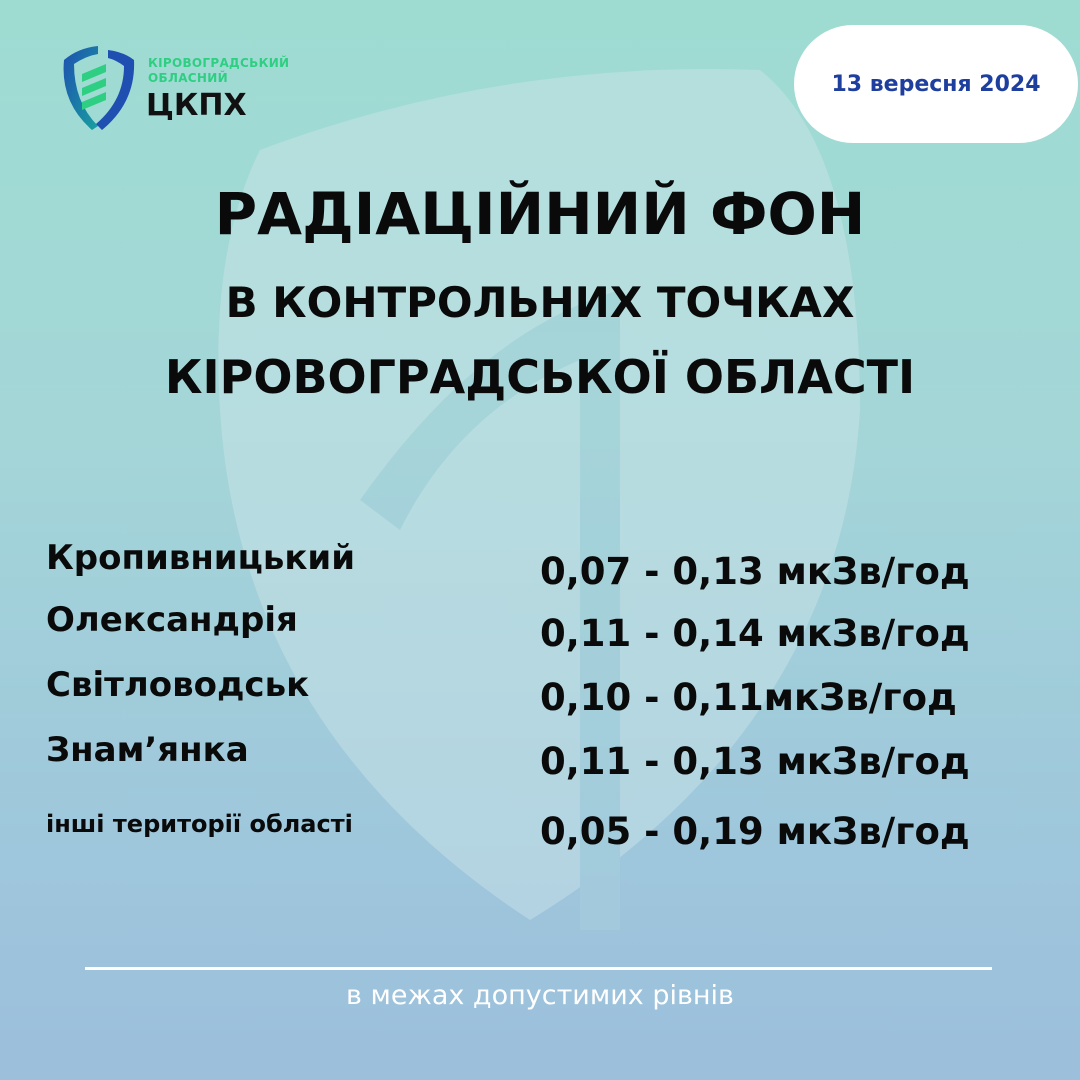 Image resolution: width=1080 pixels, height=1080 pixels. I want to click on place-label: Знам’янка, so click(147, 750).